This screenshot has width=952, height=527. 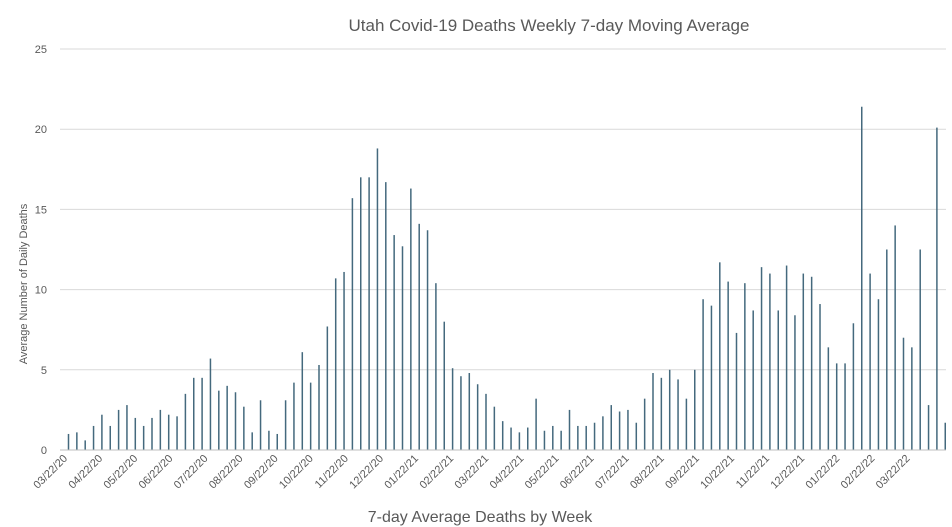 I want to click on x-tick-label: 10/22/20, so click(x=296, y=472).